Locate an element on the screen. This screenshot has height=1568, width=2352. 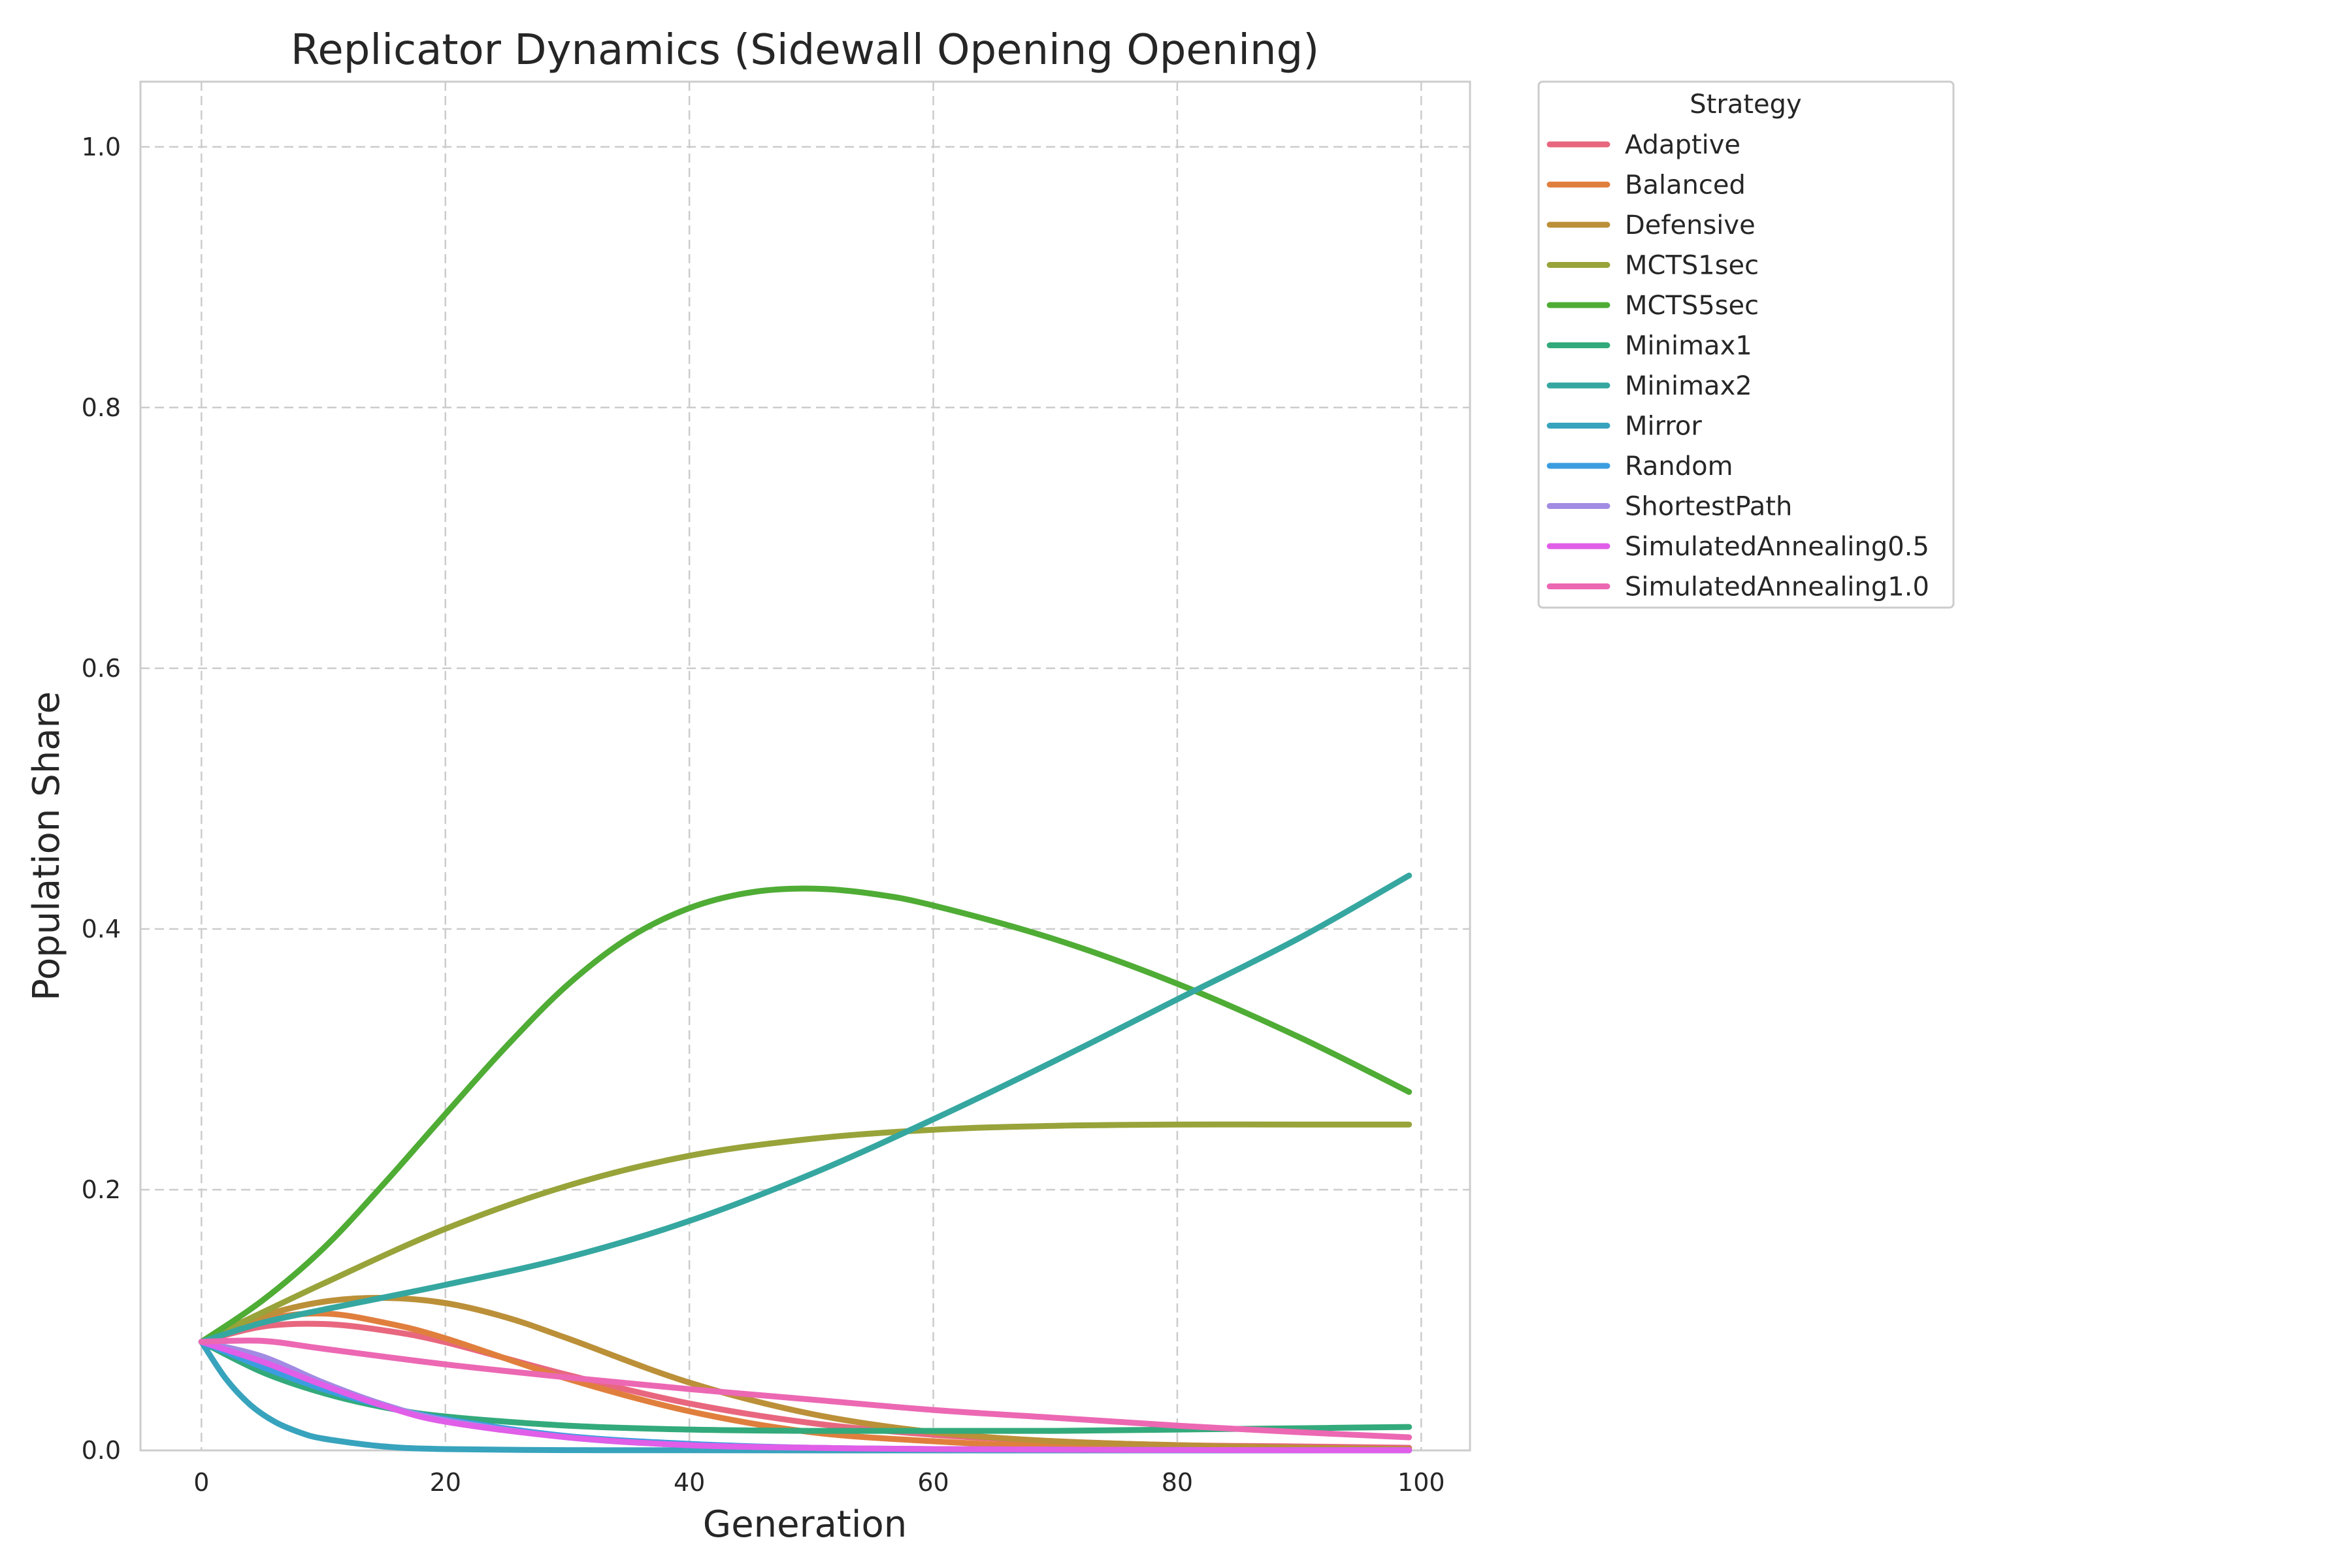
x-tick-label: 0 is located at coordinates (201, 1482).